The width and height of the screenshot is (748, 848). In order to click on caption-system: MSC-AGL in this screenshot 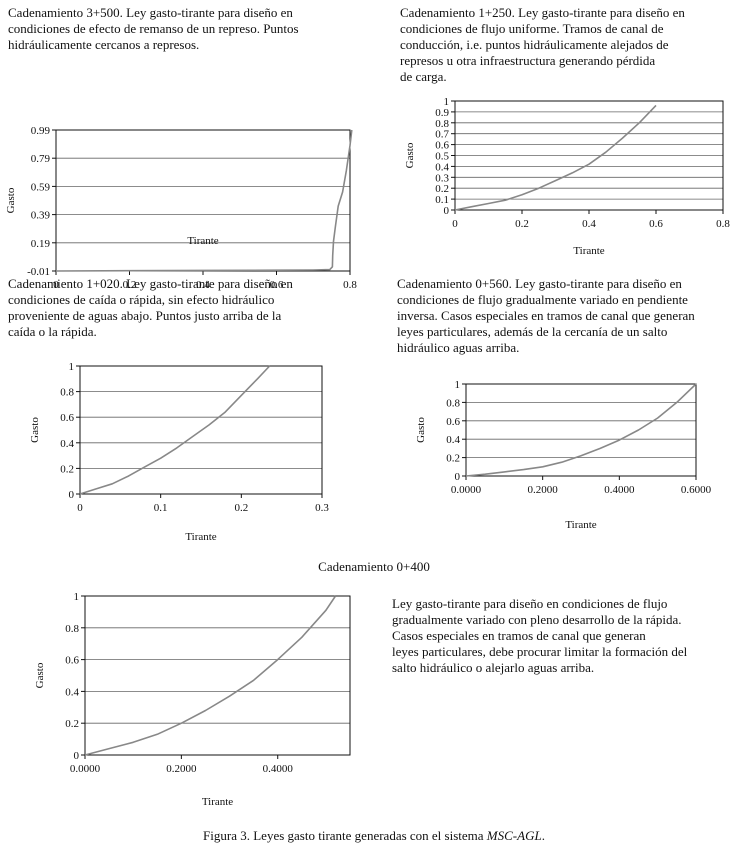, I will do `click(514, 835)`.